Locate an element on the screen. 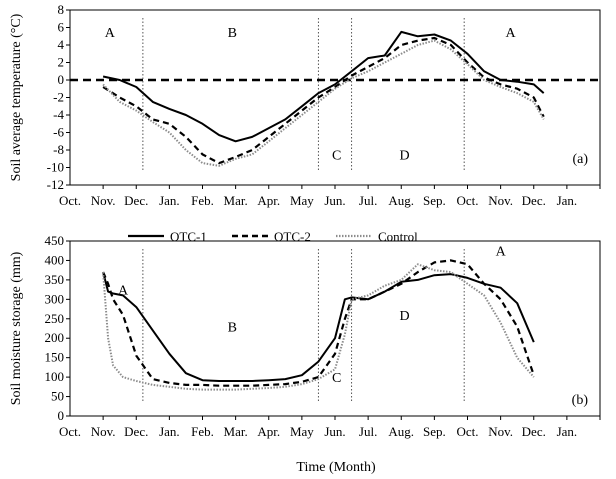 This screenshot has height=479, width=616. y-tick-label: -4 is located at coordinates (58, 114).